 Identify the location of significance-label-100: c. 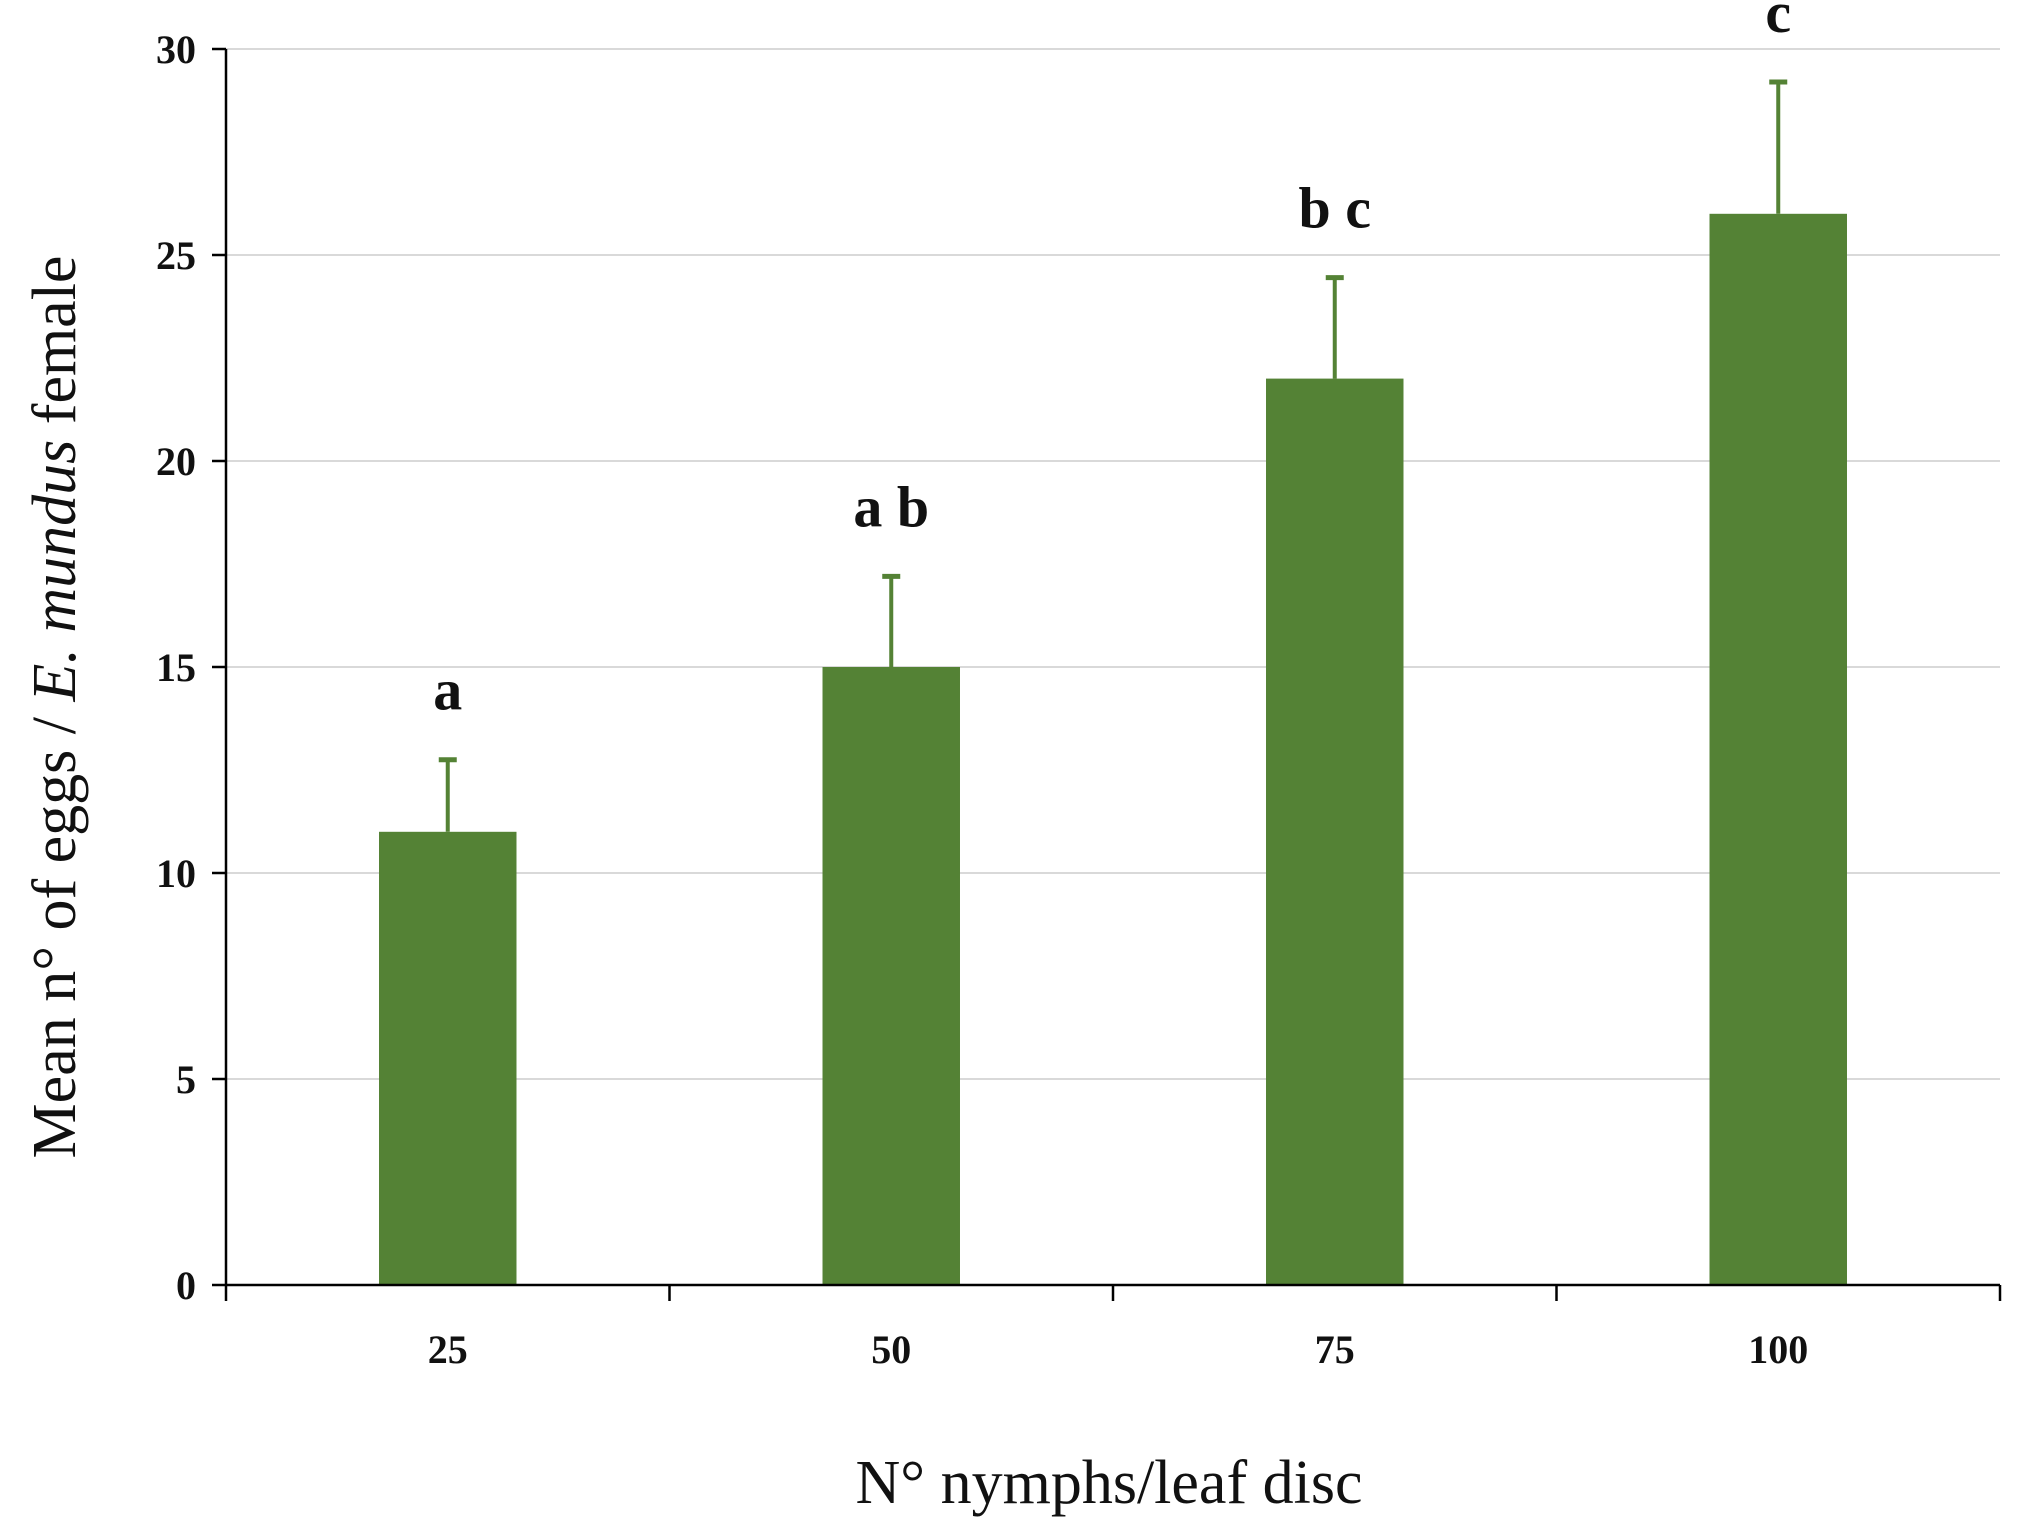
(1778, 22).